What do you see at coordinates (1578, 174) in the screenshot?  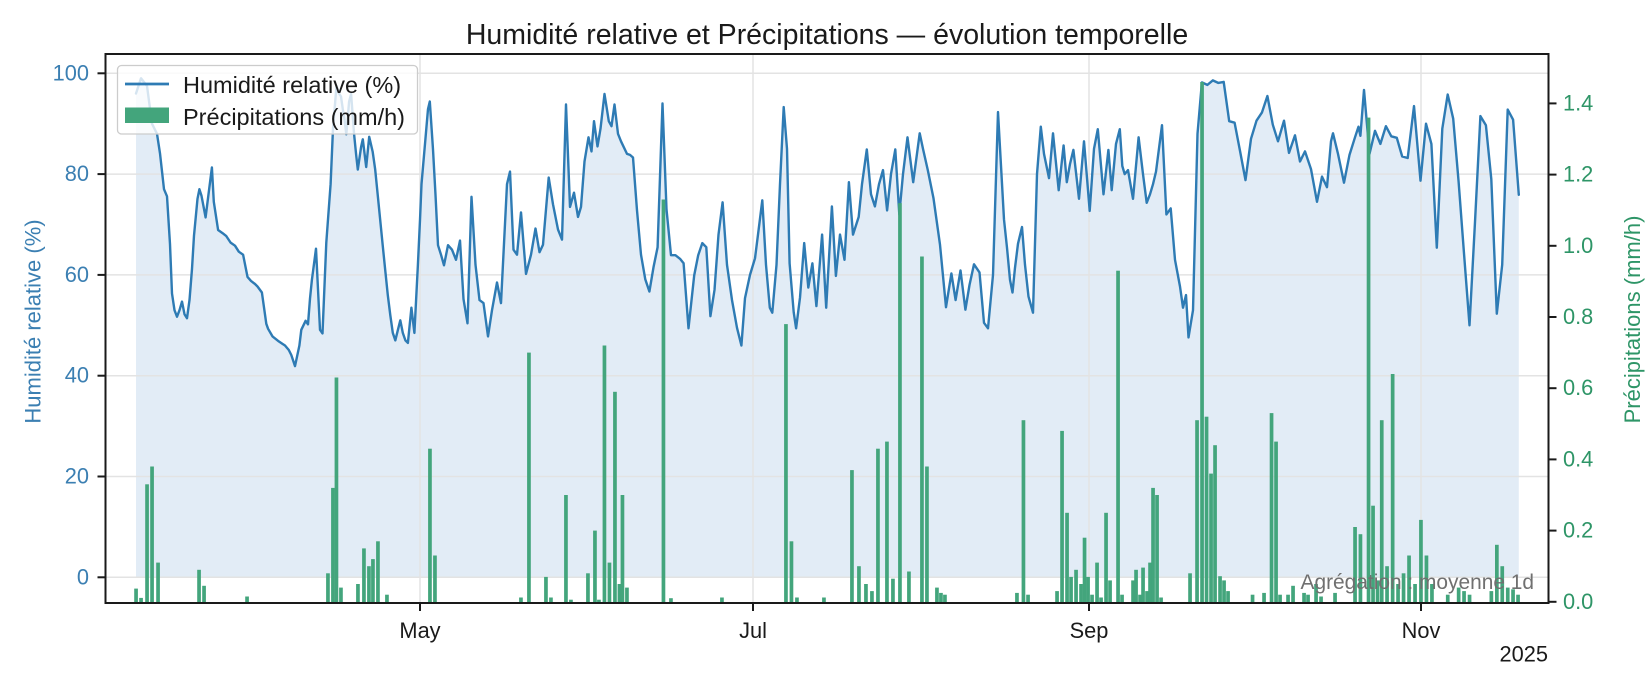 I see `svg-text: 1.2` at bounding box center [1578, 174].